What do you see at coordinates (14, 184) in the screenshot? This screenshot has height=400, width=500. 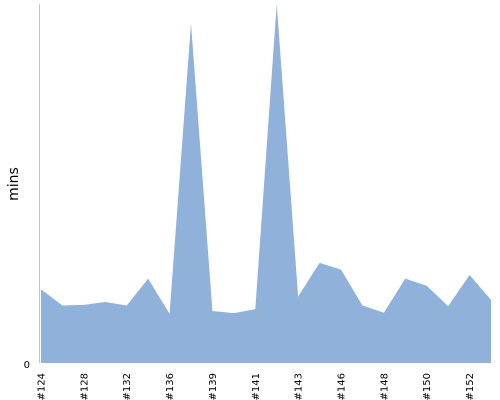 I see `y-axis-label: mins` at bounding box center [14, 184].